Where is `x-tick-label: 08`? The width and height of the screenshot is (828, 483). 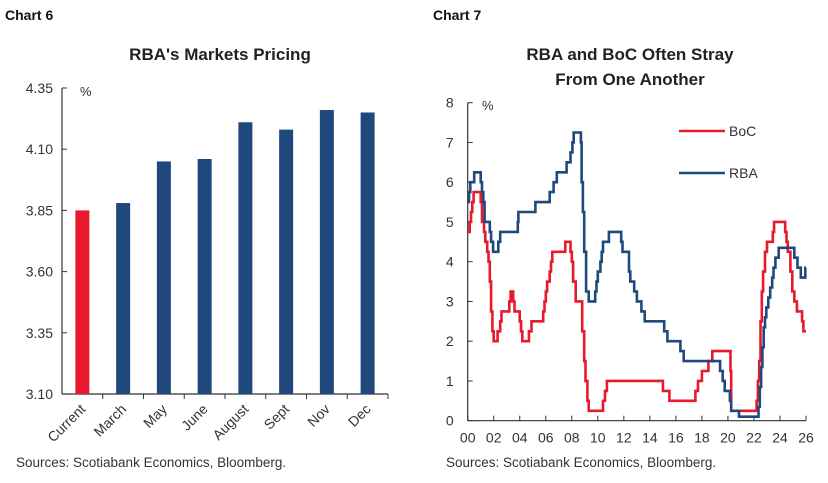
x-tick-label: 08 is located at coordinates (572, 438).